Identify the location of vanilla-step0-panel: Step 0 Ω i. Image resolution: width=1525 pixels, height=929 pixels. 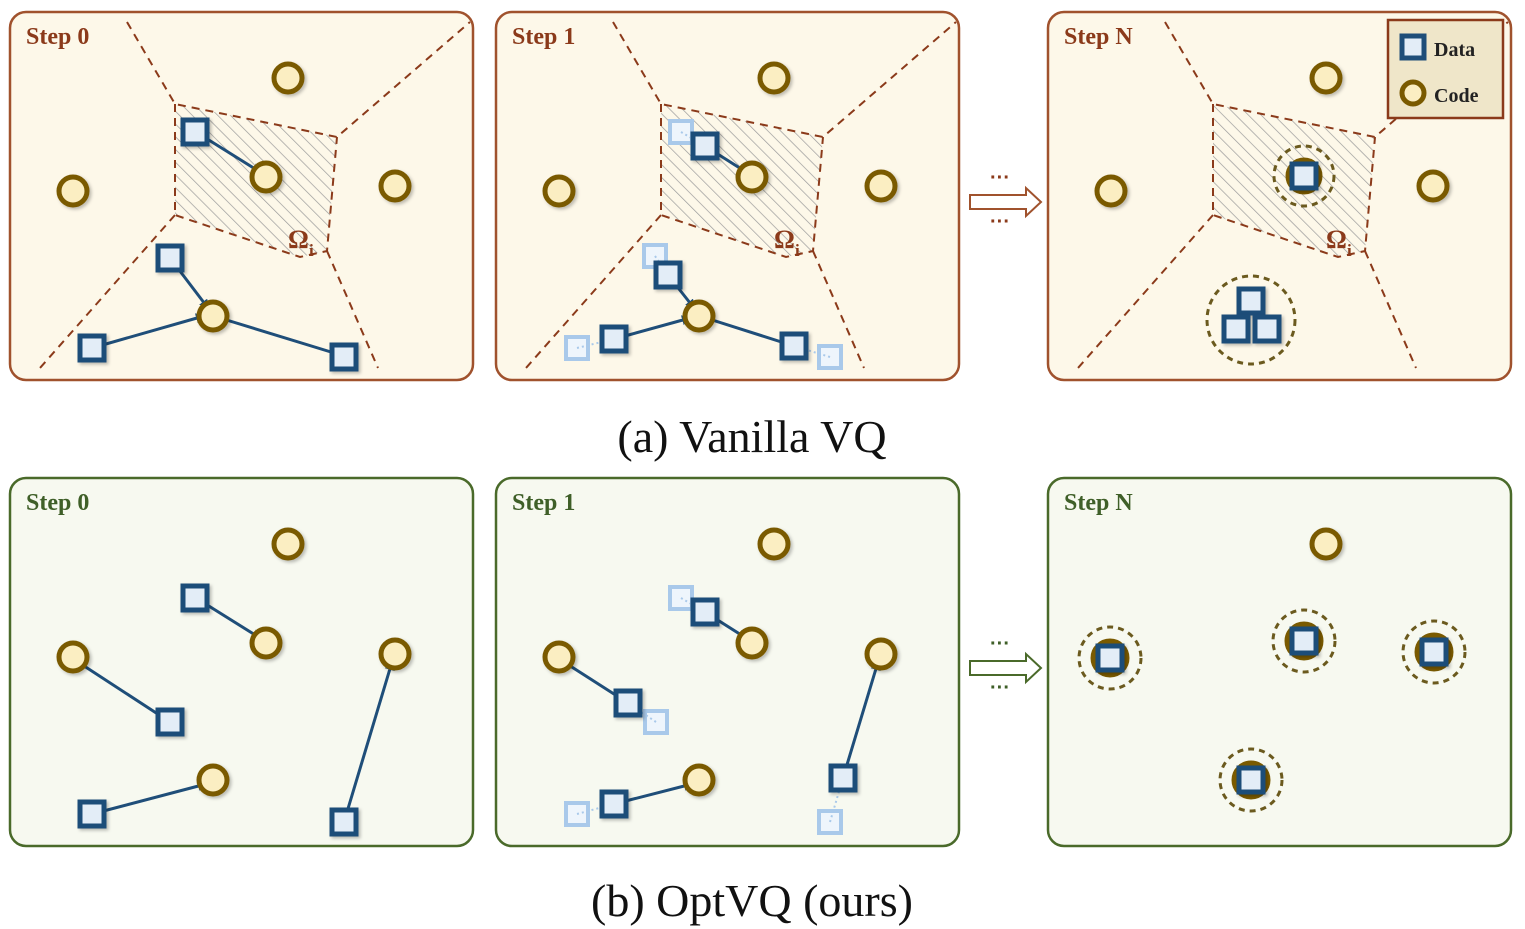
(241, 196).